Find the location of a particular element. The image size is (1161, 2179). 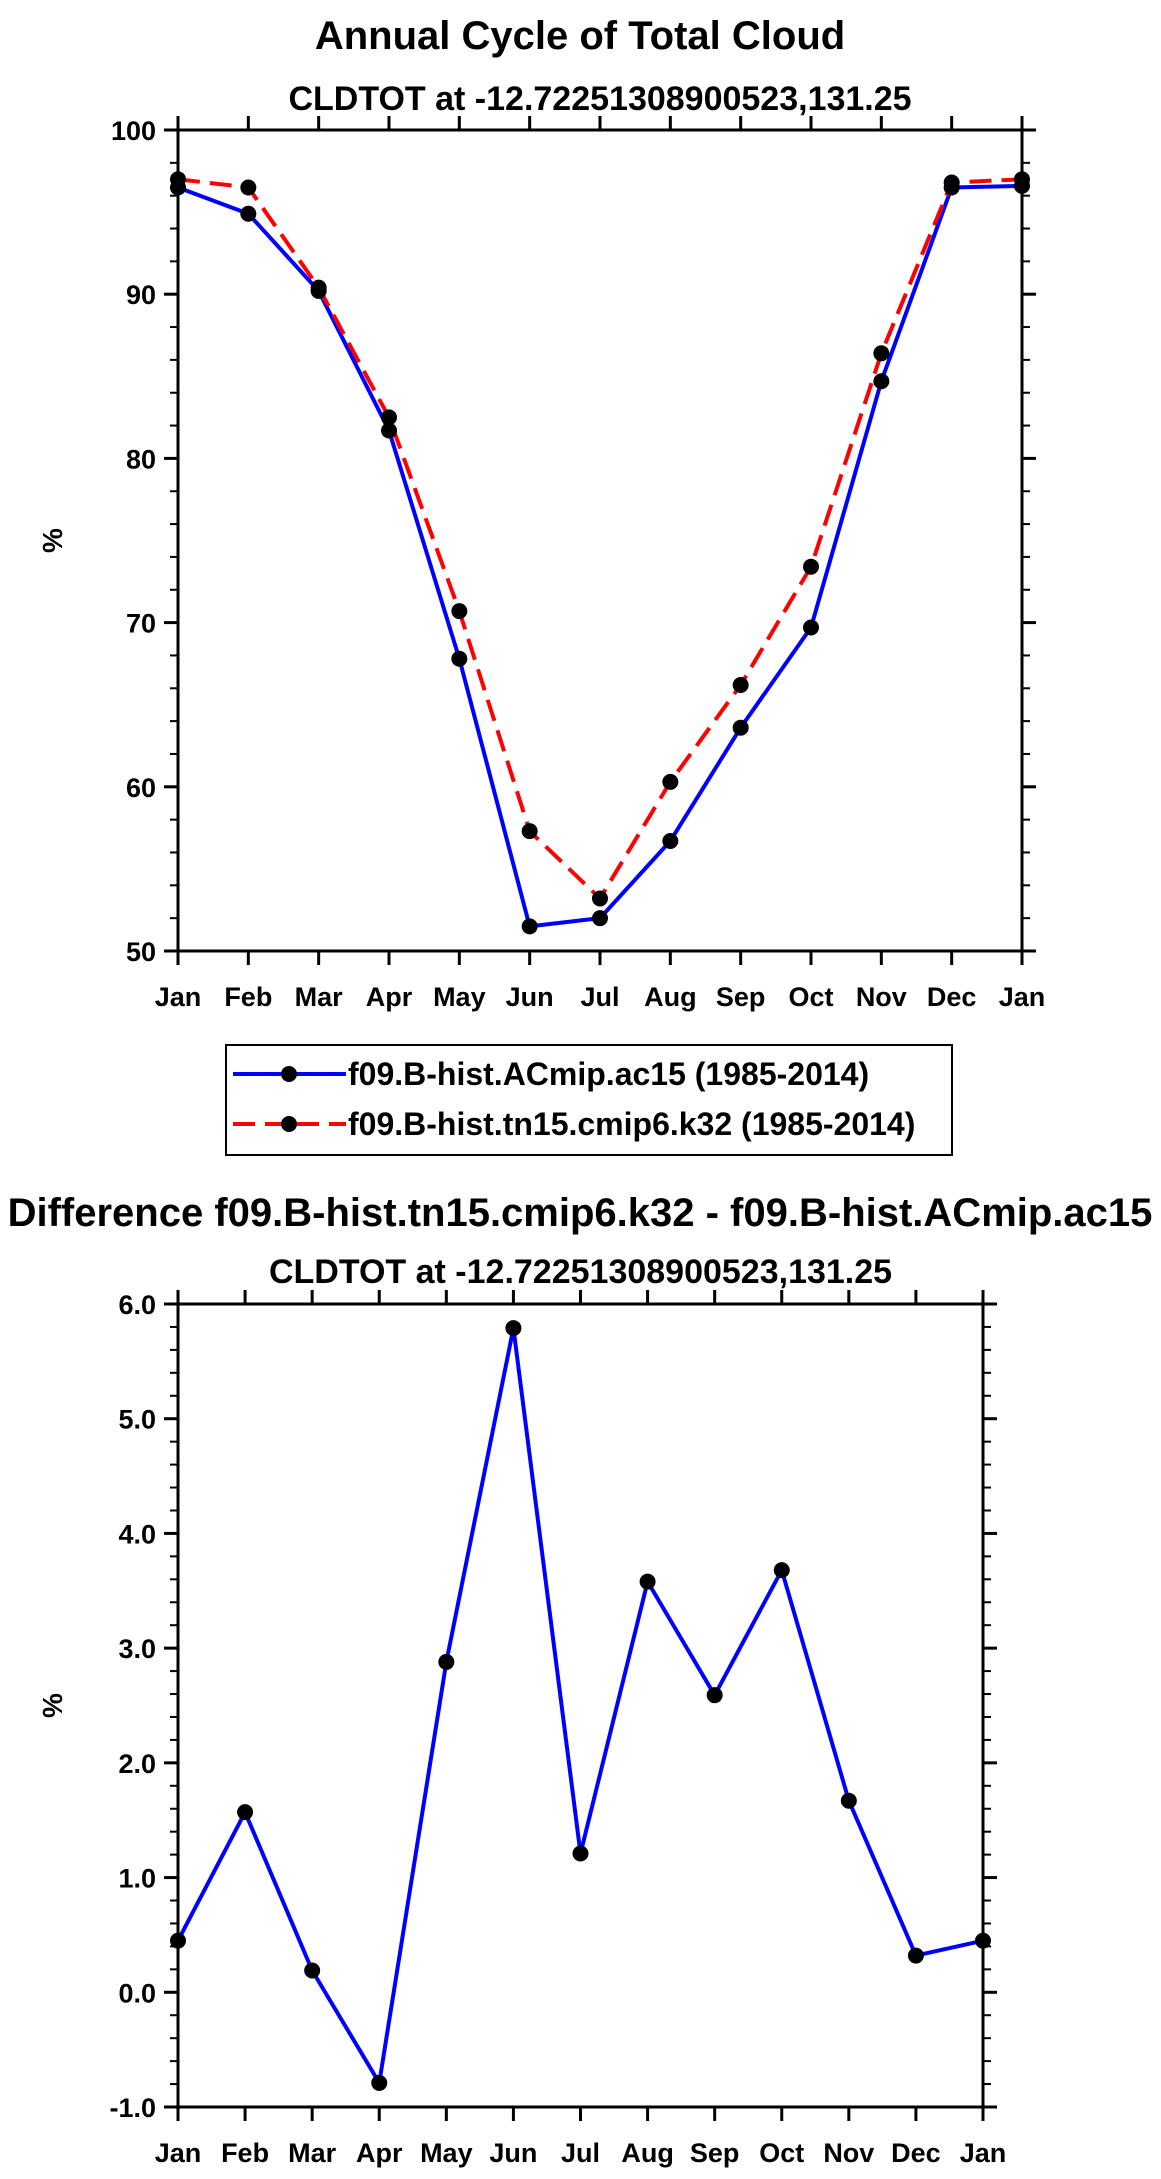

c2-y-axis-label: % is located at coordinates (52, 1705).